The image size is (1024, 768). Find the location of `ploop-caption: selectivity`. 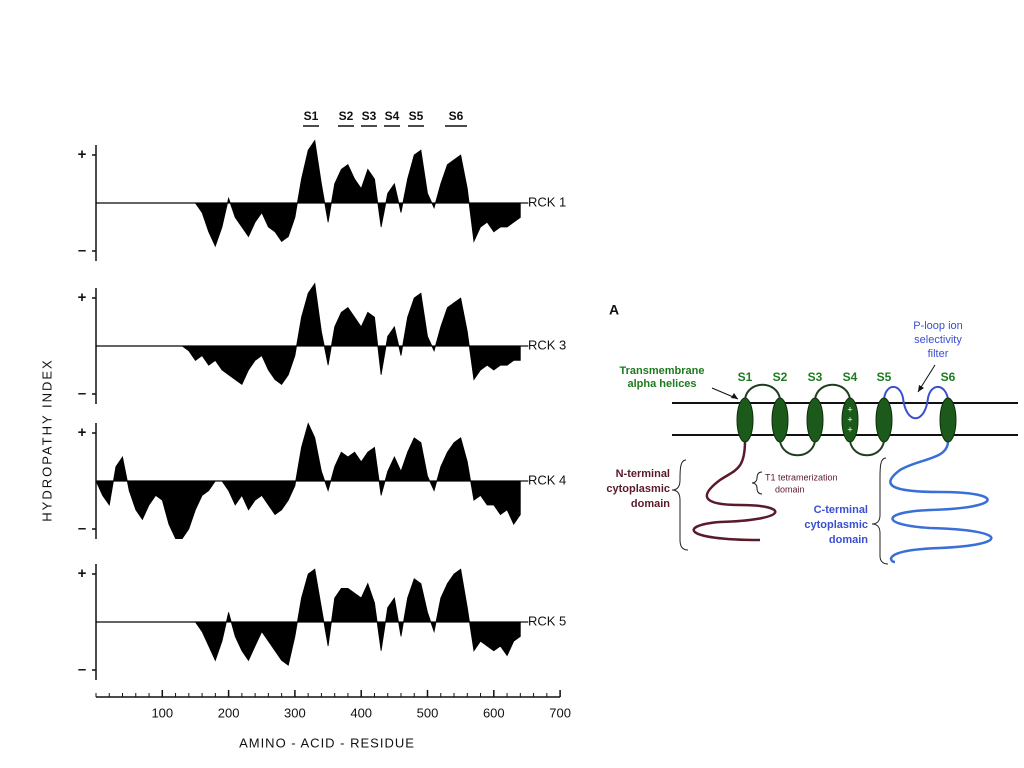

ploop-caption: selectivity is located at coordinates (938, 340).